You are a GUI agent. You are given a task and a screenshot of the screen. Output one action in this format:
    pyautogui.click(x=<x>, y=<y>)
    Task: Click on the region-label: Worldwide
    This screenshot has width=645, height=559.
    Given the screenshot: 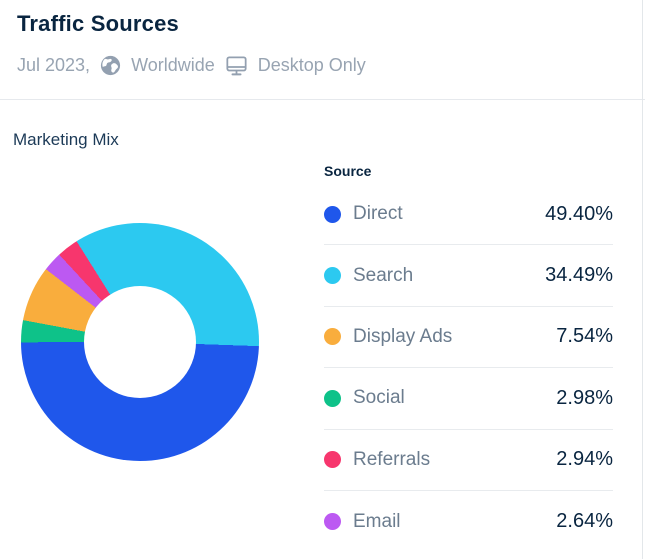 What is the action you would take?
    pyautogui.click(x=173, y=64)
    